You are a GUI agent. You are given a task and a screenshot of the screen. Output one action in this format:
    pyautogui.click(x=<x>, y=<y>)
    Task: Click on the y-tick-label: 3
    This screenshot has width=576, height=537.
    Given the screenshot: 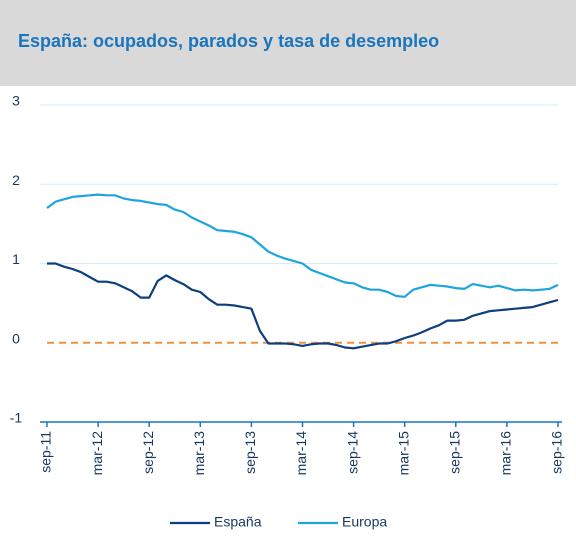 What is the action you would take?
    pyautogui.click(x=16, y=101)
    